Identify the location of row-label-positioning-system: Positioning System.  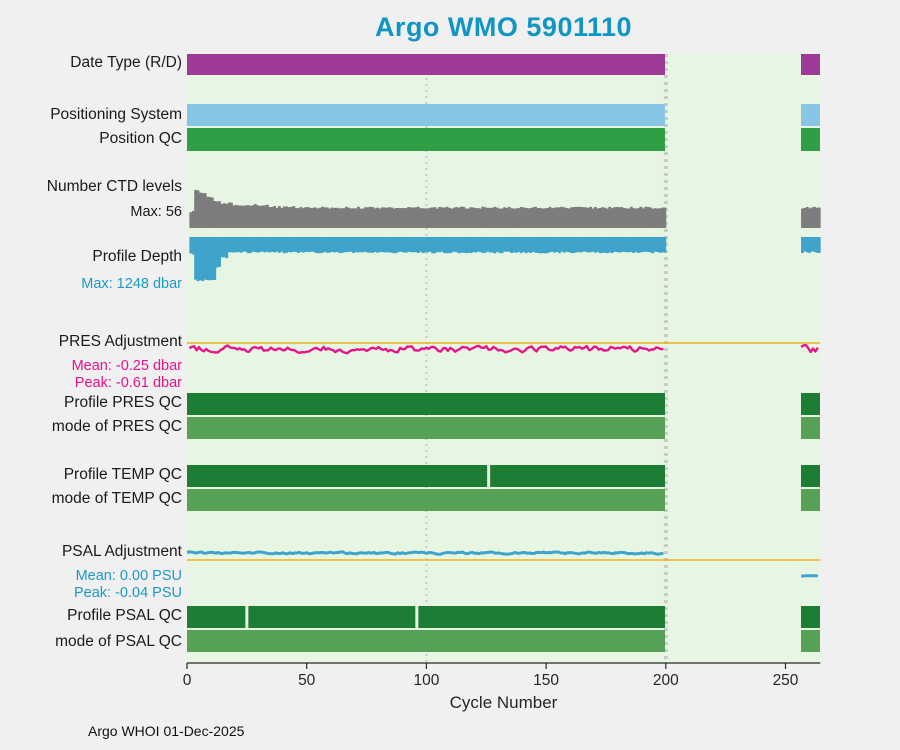
(116, 114).